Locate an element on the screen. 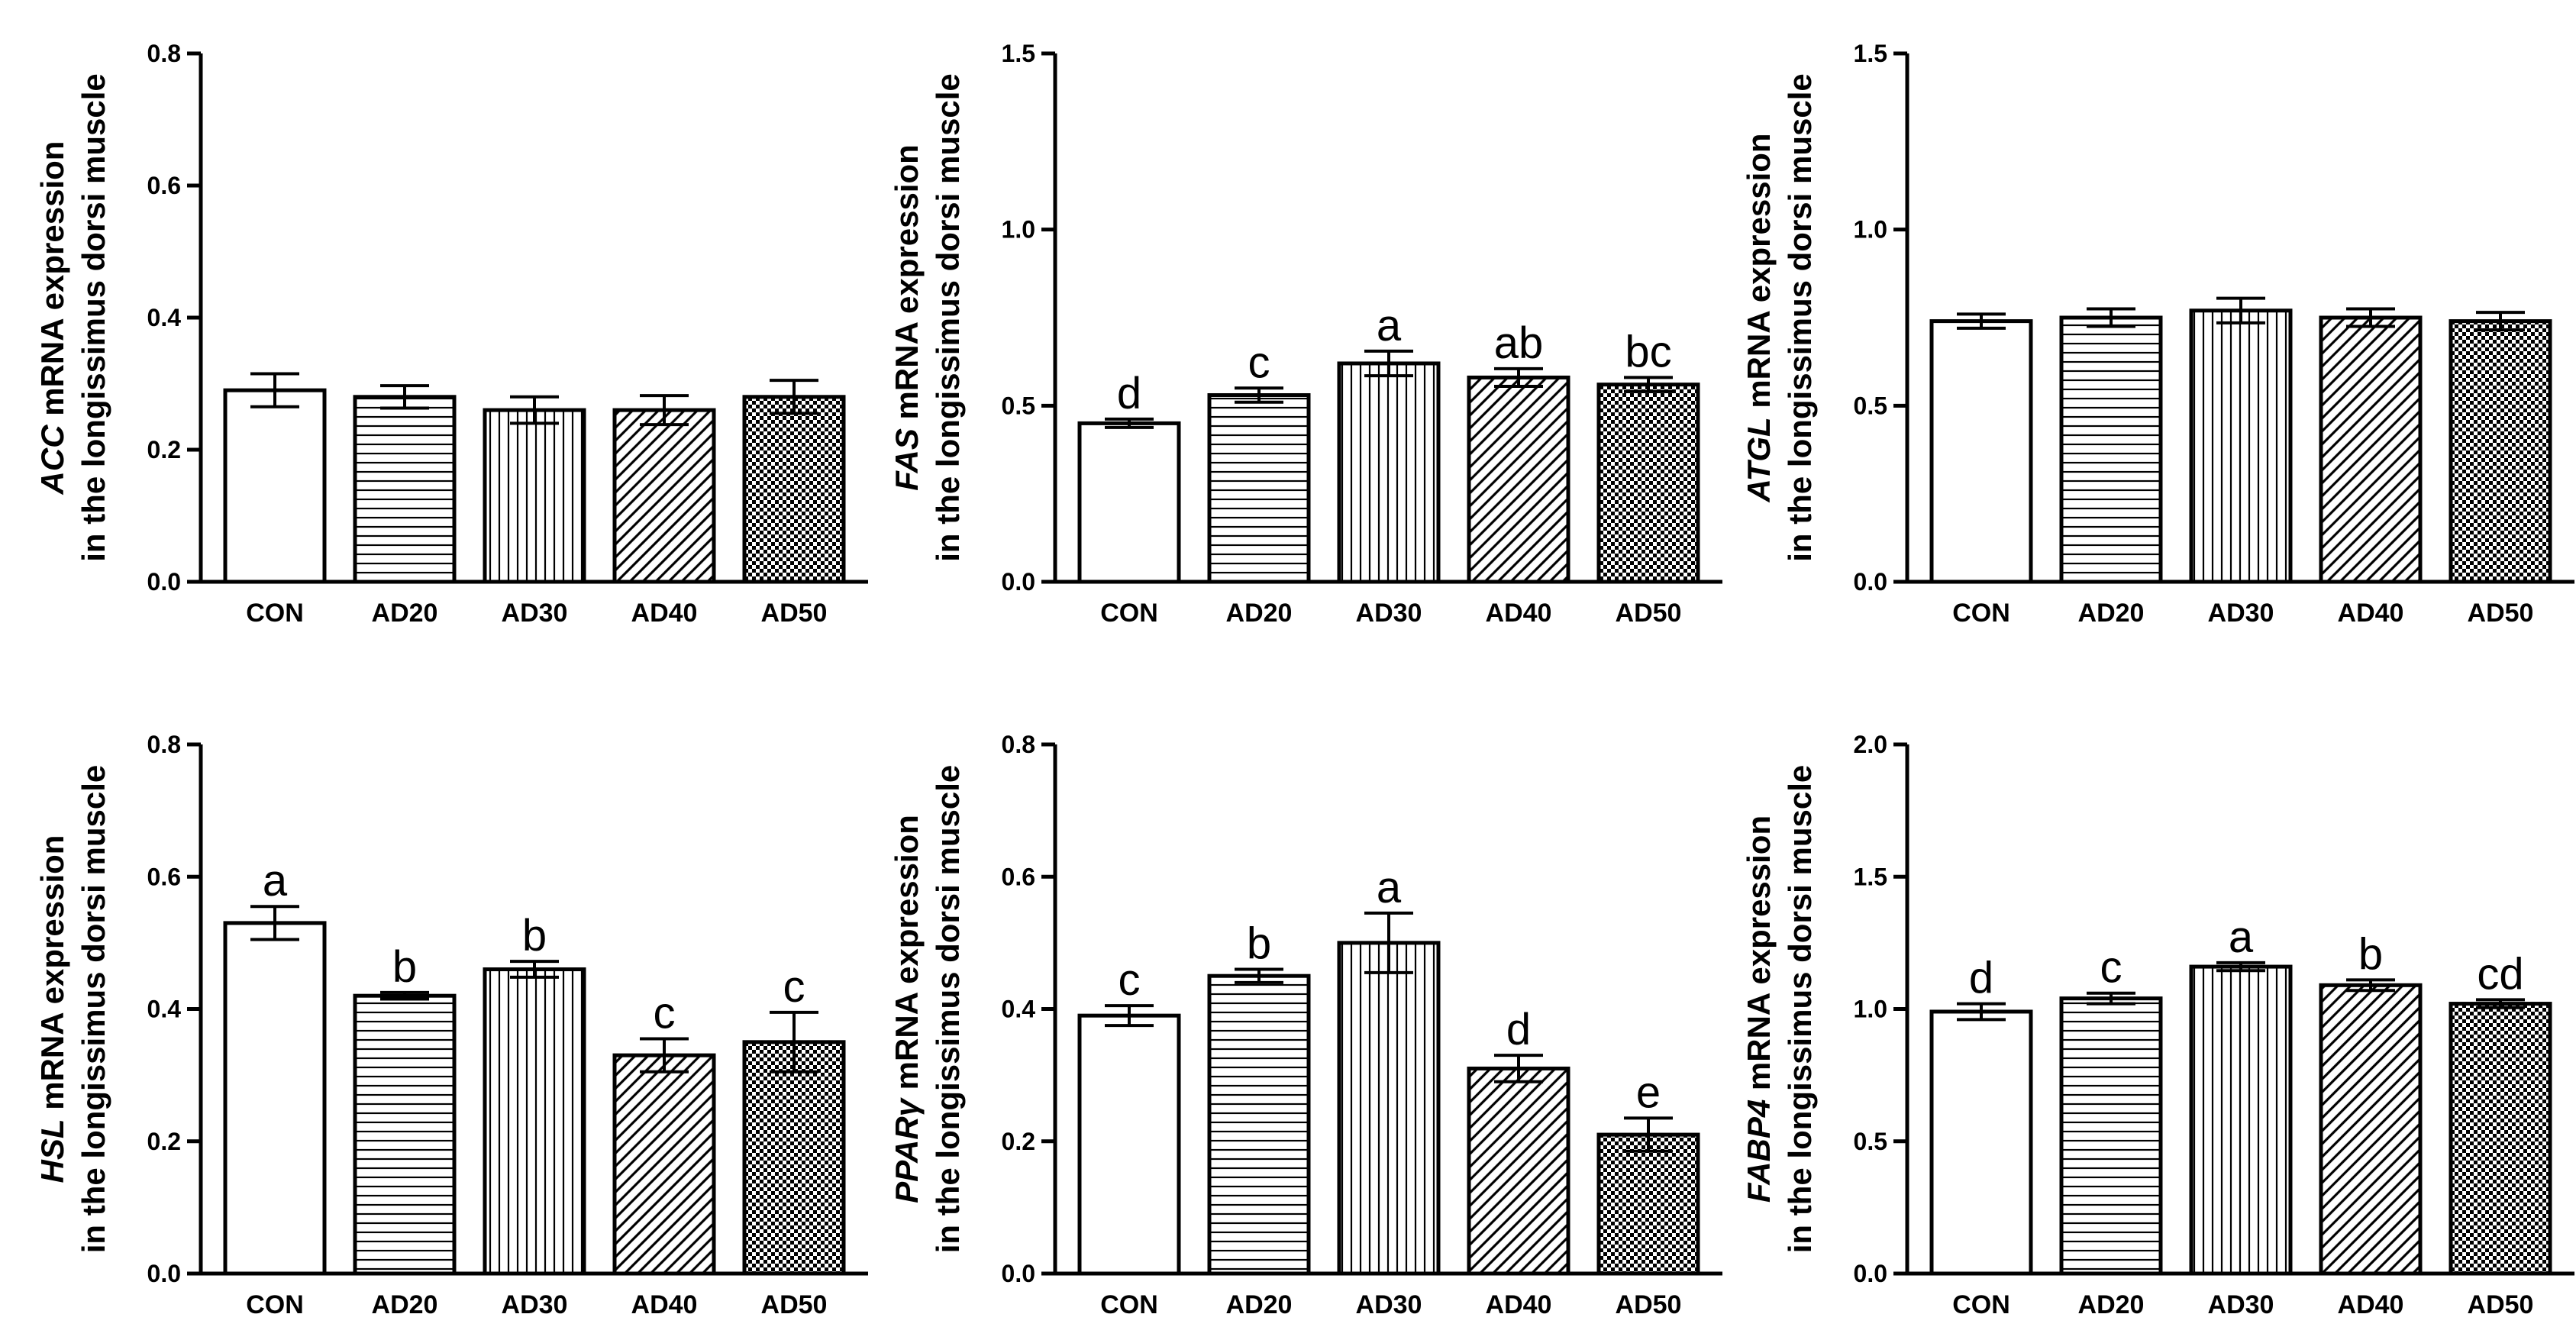 The image size is (2576, 1327). y-tick-label: 2.0 is located at coordinates (1870, 744).